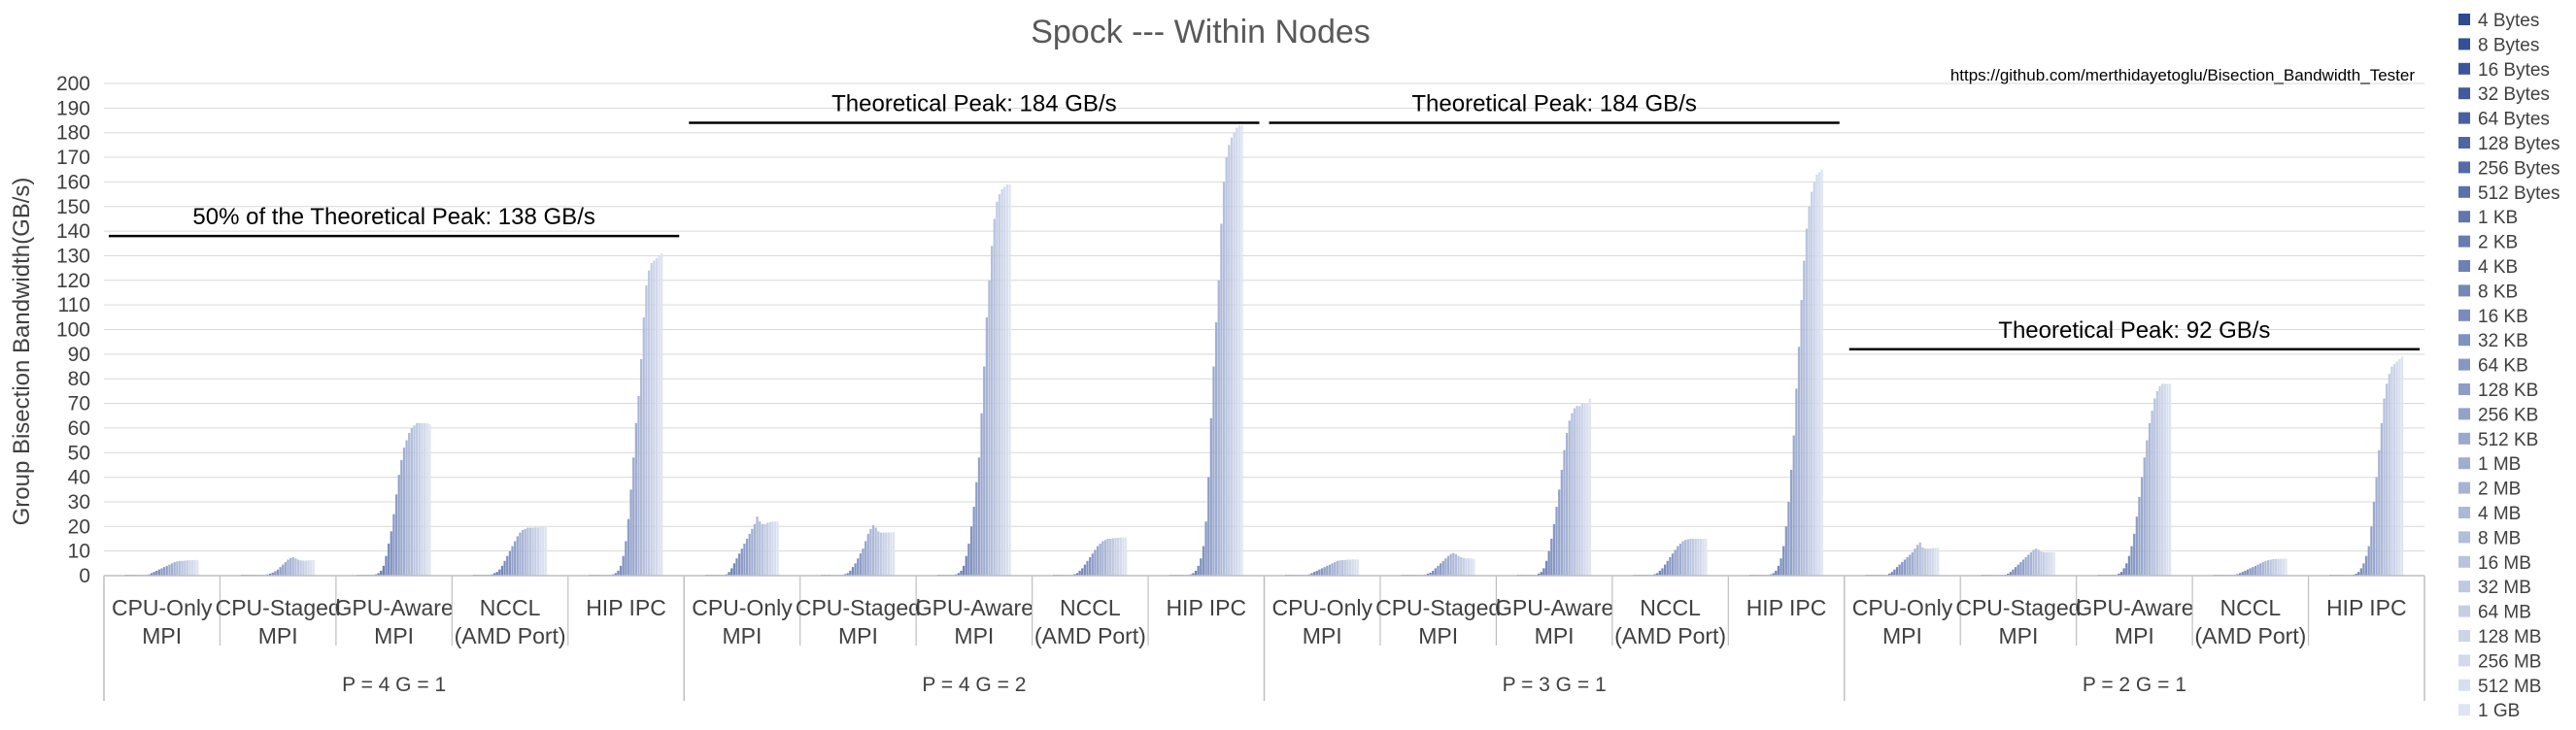 This screenshot has width=2576, height=730. What do you see at coordinates (394, 635) in the screenshot?
I see `category-label: MPI` at bounding box center [394, 635].